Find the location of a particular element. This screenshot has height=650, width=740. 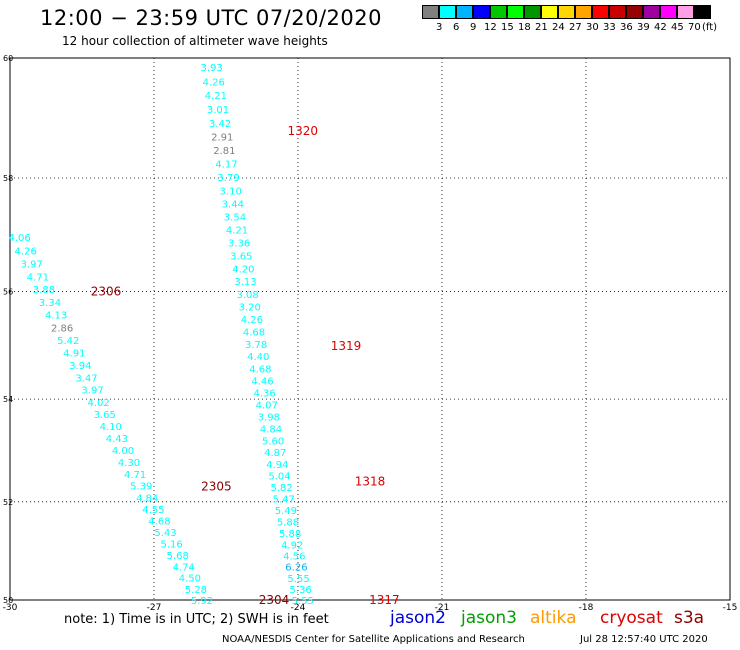

wave-height-value: 4.07 is located at coordinates (267, 406).